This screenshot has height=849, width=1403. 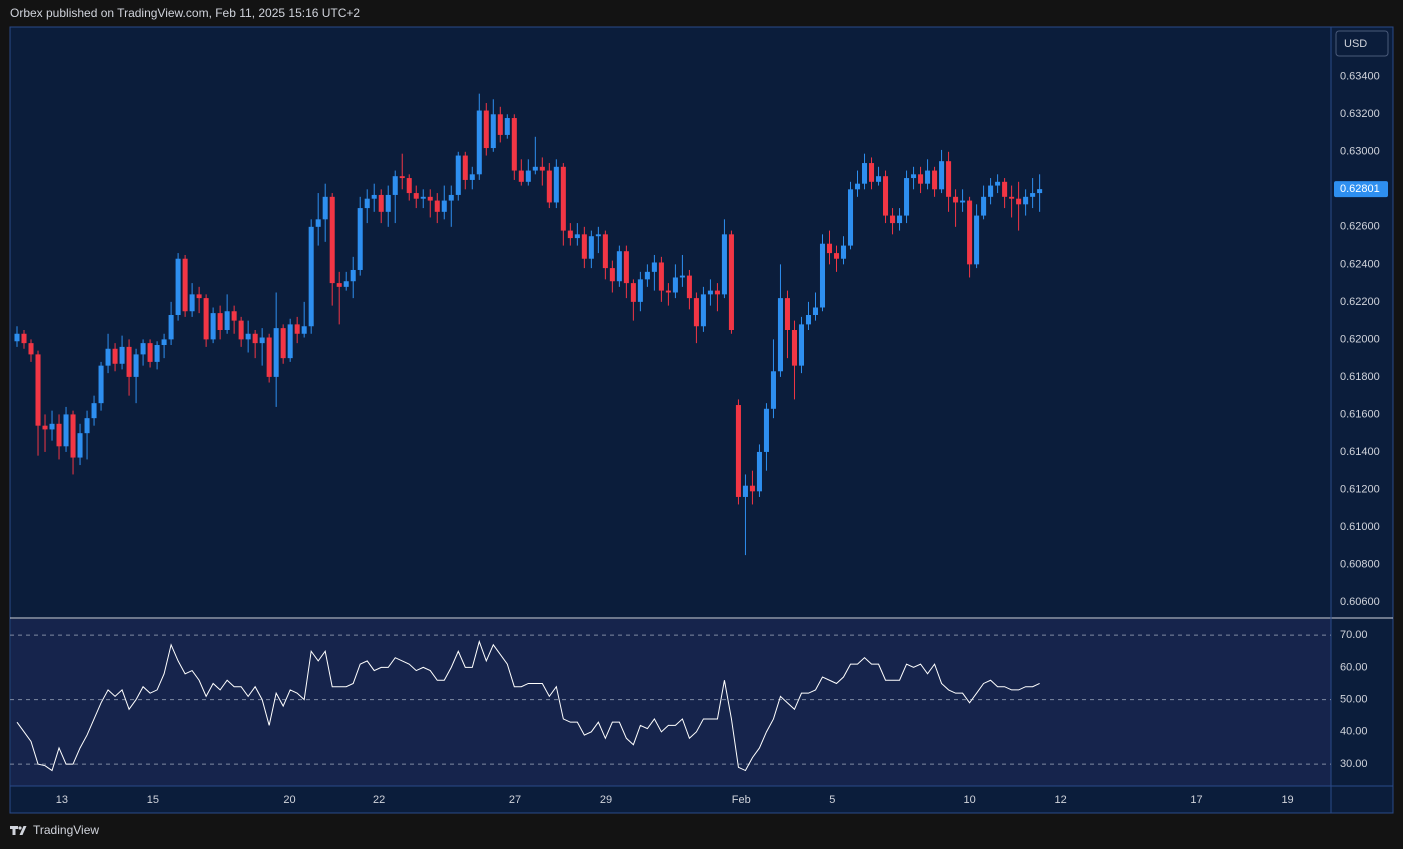 I want to click on brand-logo, so click(x=18, y=830).